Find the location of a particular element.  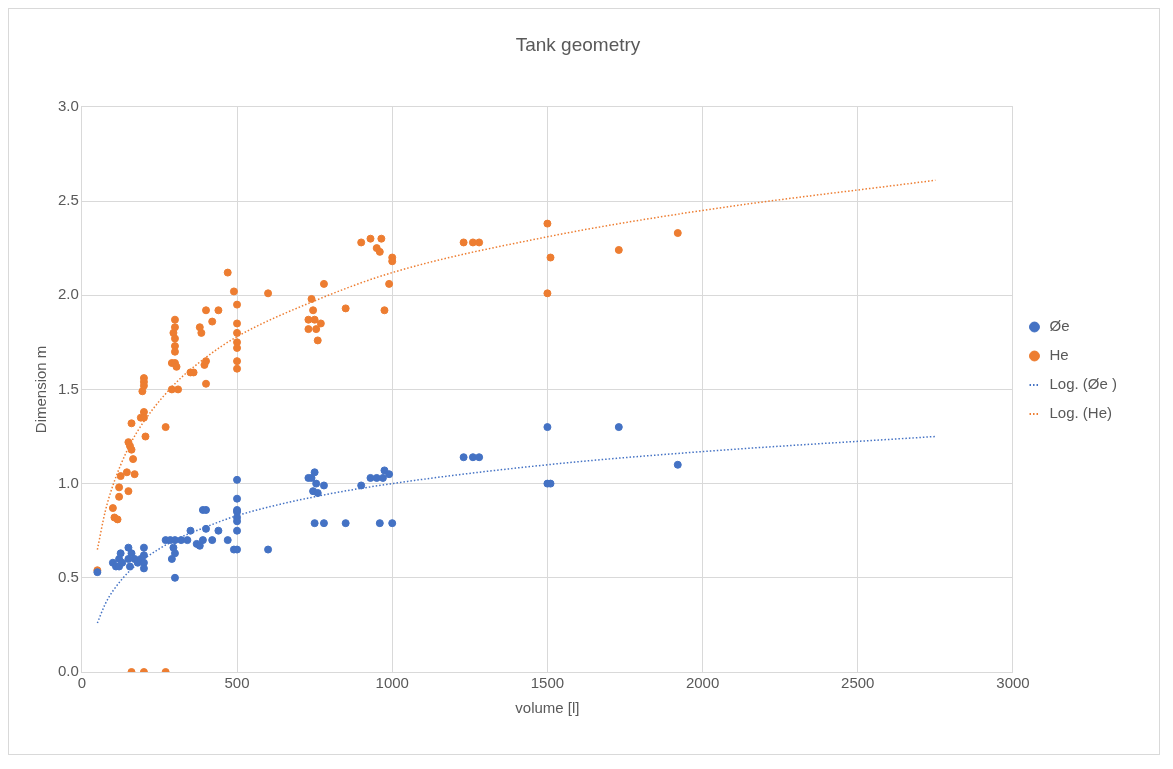

y-tick-label: 3.0 is located at coordinates (68, 105).